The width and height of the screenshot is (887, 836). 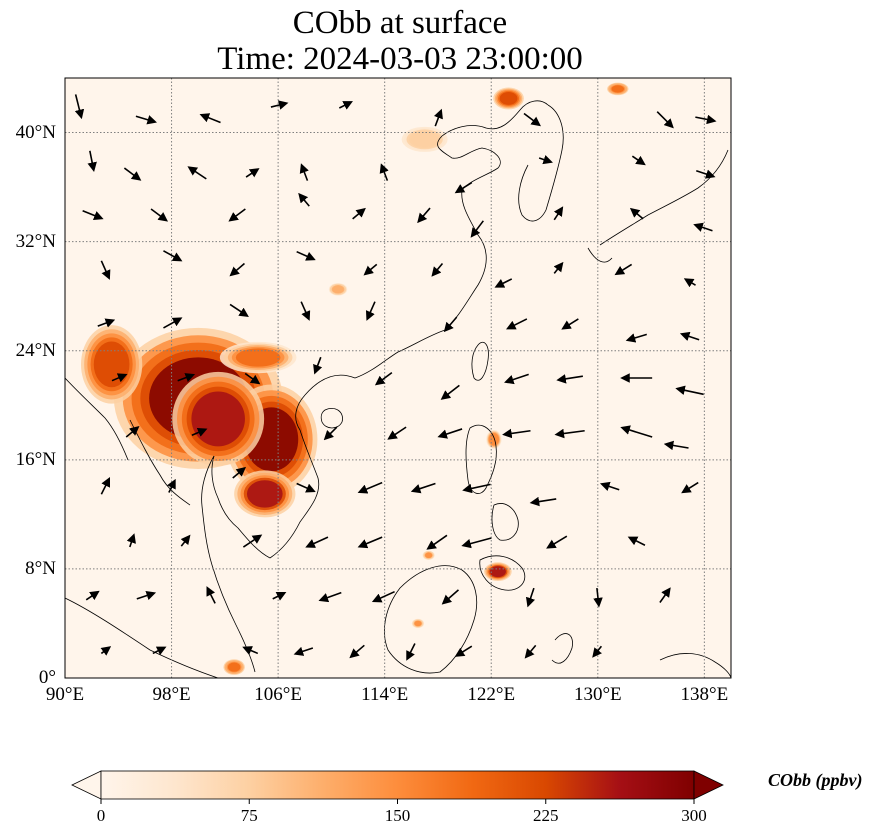 What do you see at coordinates (708, 785) in the screenshot?
I see `colorbar-extend-max` at bounding box center [708, 785].